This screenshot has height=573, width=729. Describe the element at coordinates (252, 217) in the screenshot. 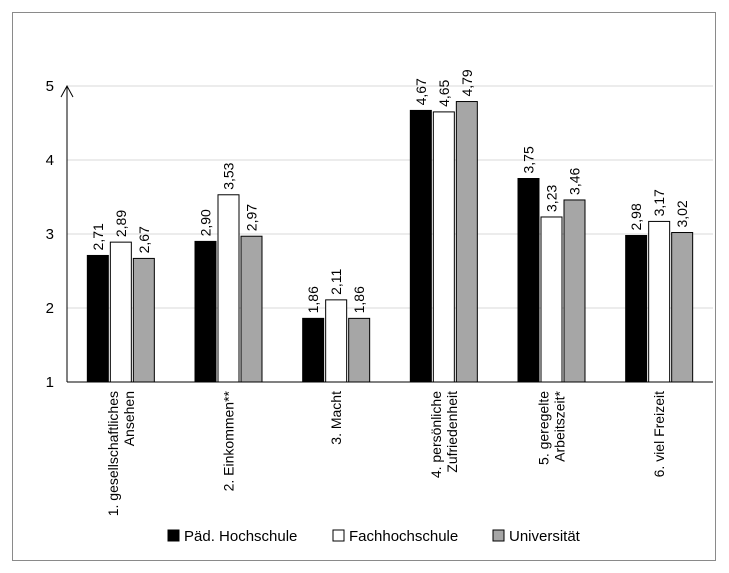

I see `data-label: 2,97` at that location.